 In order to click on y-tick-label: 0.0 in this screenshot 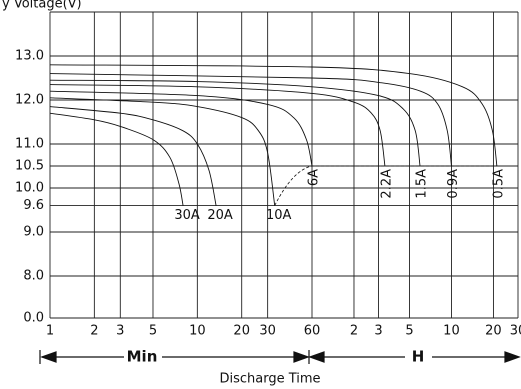, I will do `click(33, 318)`.